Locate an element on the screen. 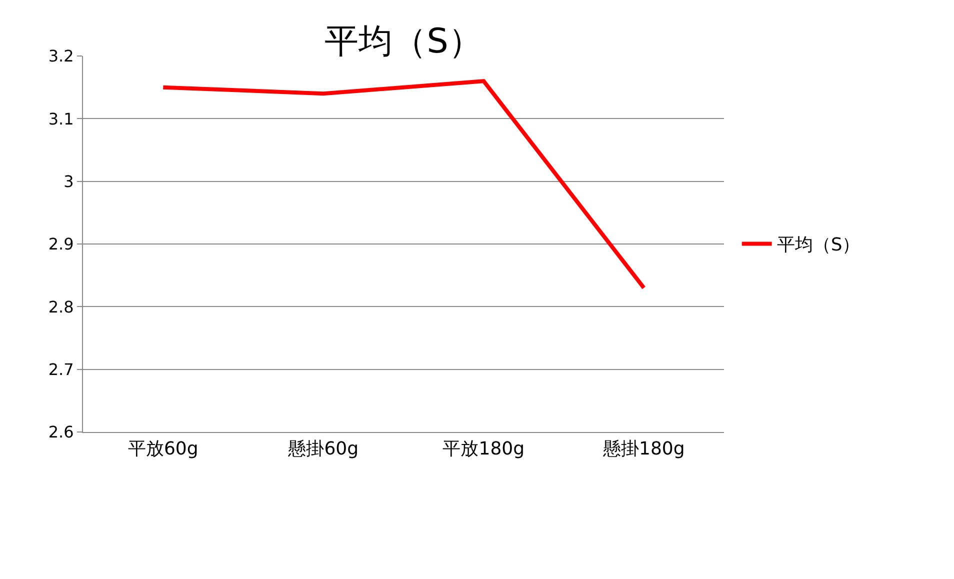 This screenshot has width=954, height=579. y-tick-label: 3.2 is located at coordinates (61, 56).